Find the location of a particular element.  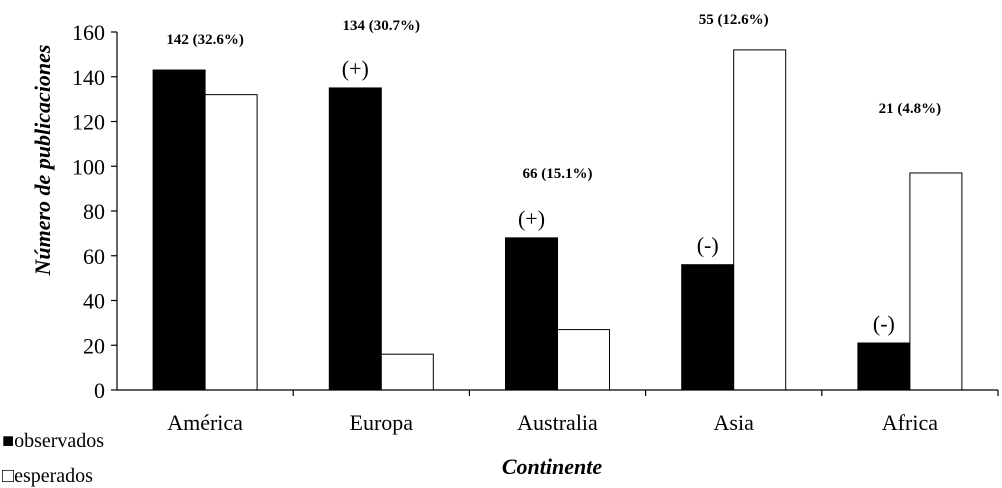

y-tick-label: 160 is located at coordinates (88, 32).